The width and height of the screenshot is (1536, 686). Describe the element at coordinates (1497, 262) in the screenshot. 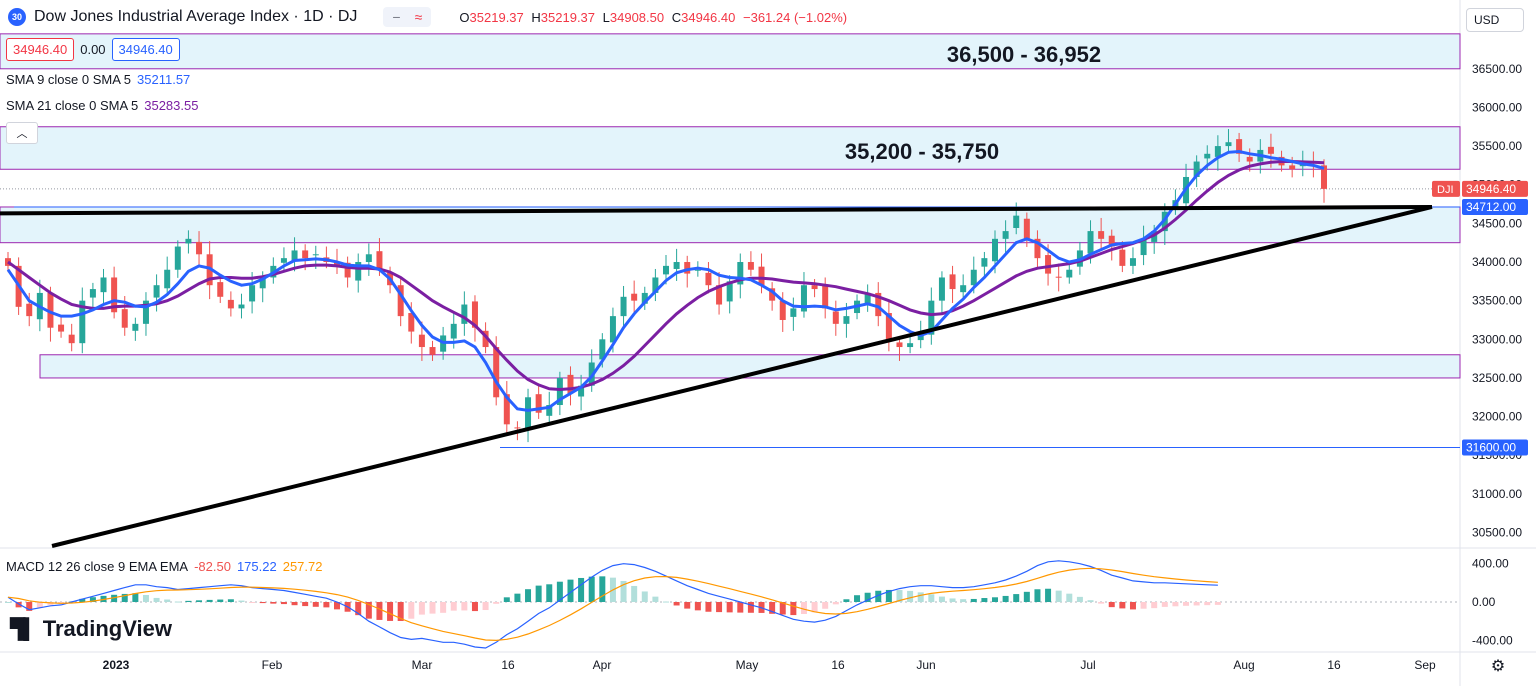

I see `price-tick-label: 34000.00` at that location.